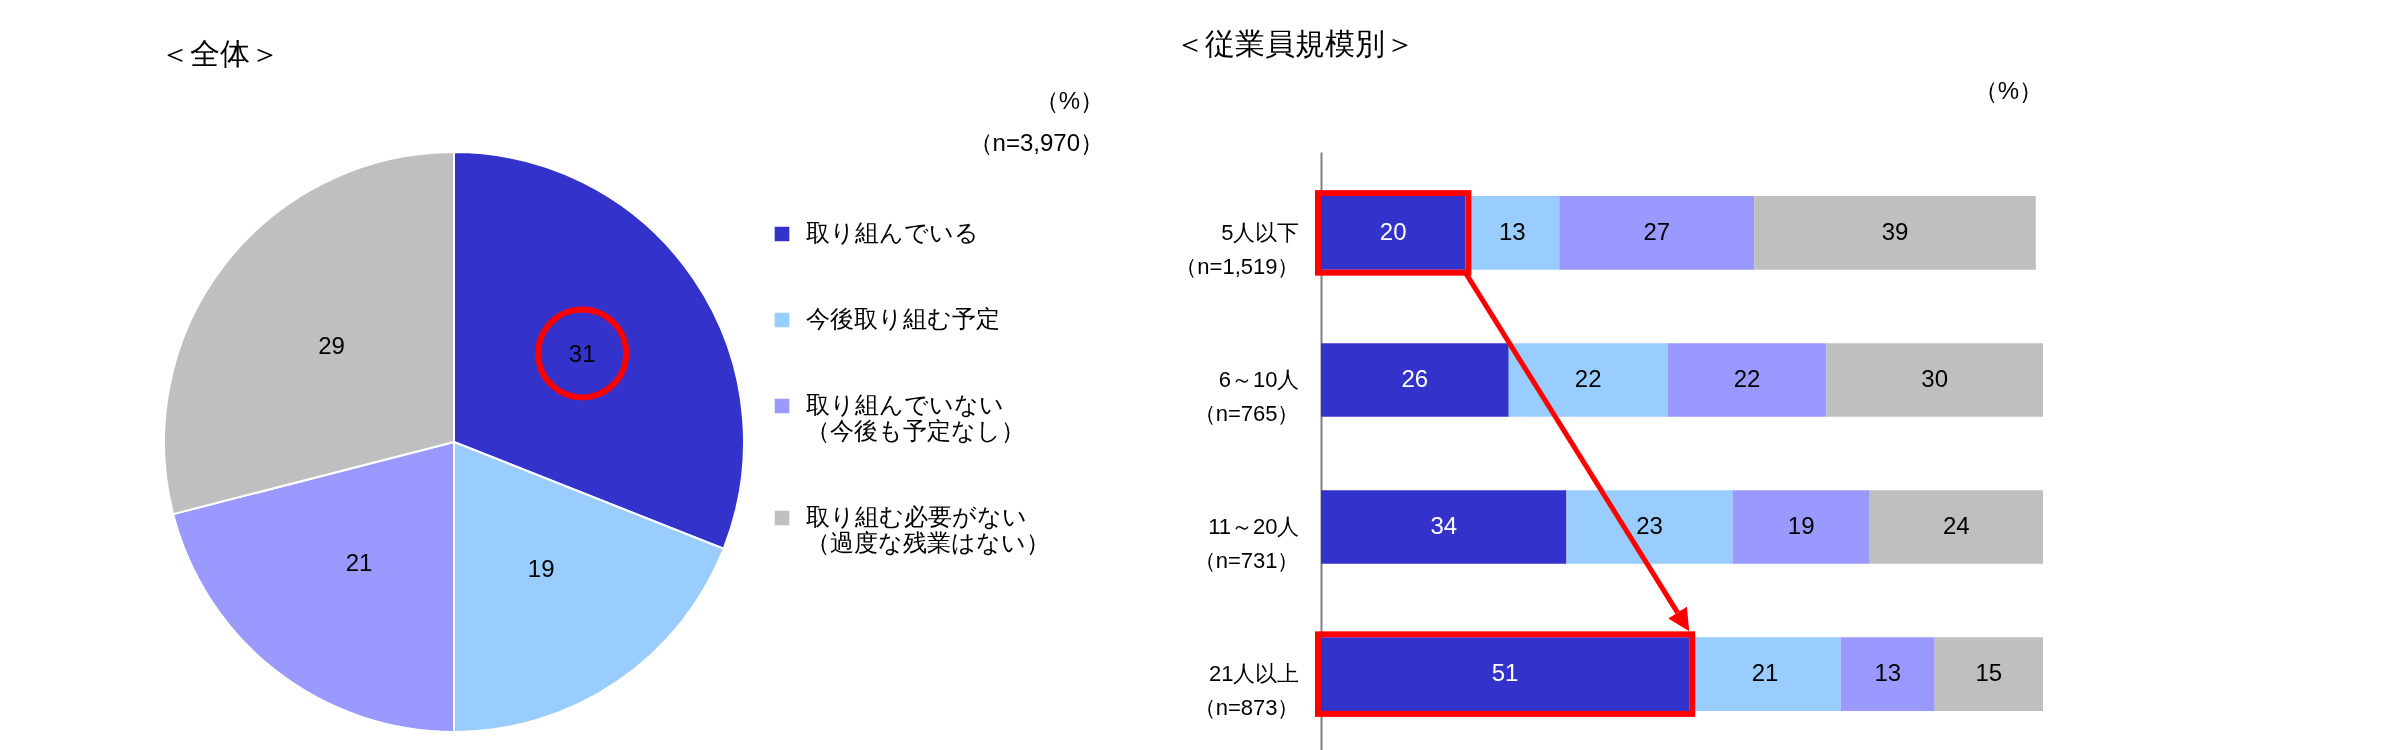  I want to click on legend-label: 取り組む必要がない（過度な残業はない）, so click(928, 529).